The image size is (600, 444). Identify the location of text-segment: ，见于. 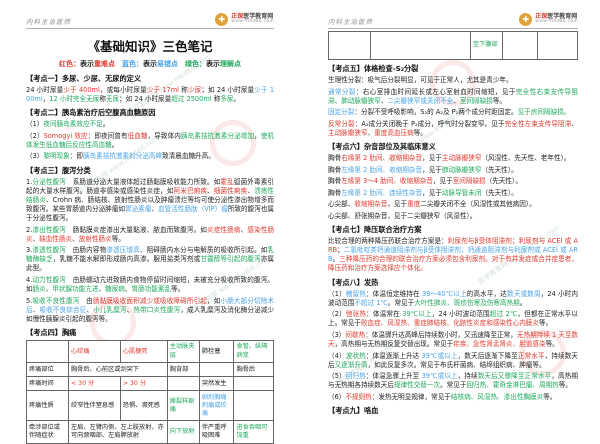
(432, 158).